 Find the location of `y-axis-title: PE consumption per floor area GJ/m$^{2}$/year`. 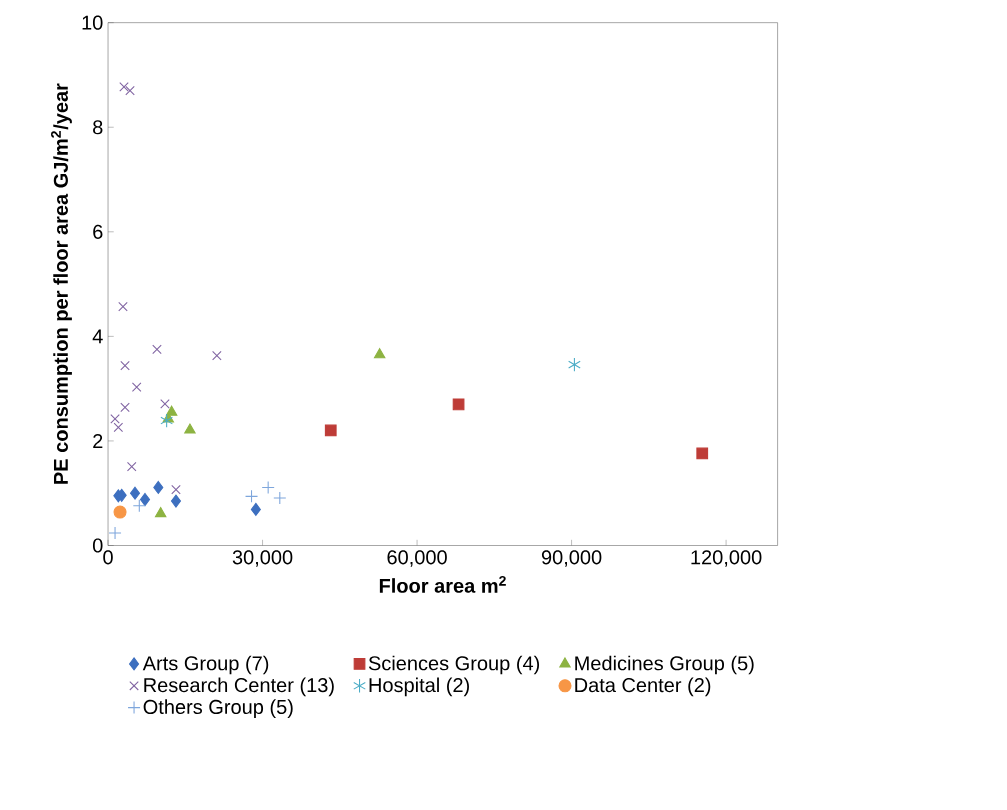

y-axis-title: PE consumption per floor area GJ/m$^{2}$/year is located at coordinates (61, 283).